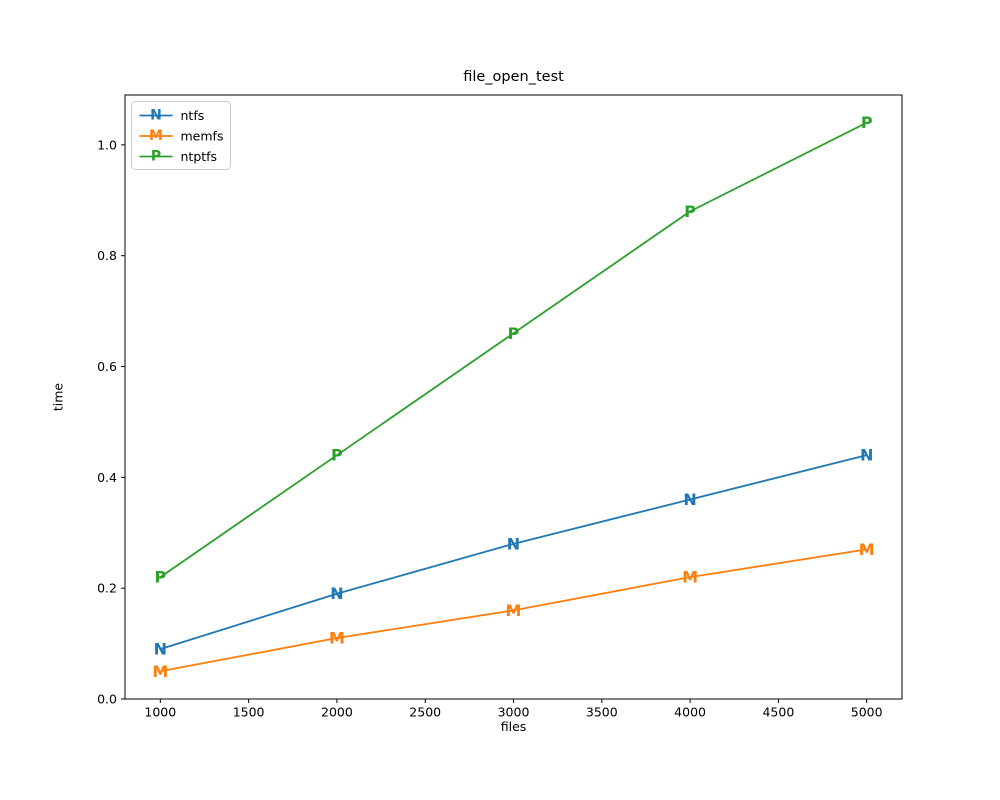  I want to click on x-tick-label: 2000, so click(337, 712).